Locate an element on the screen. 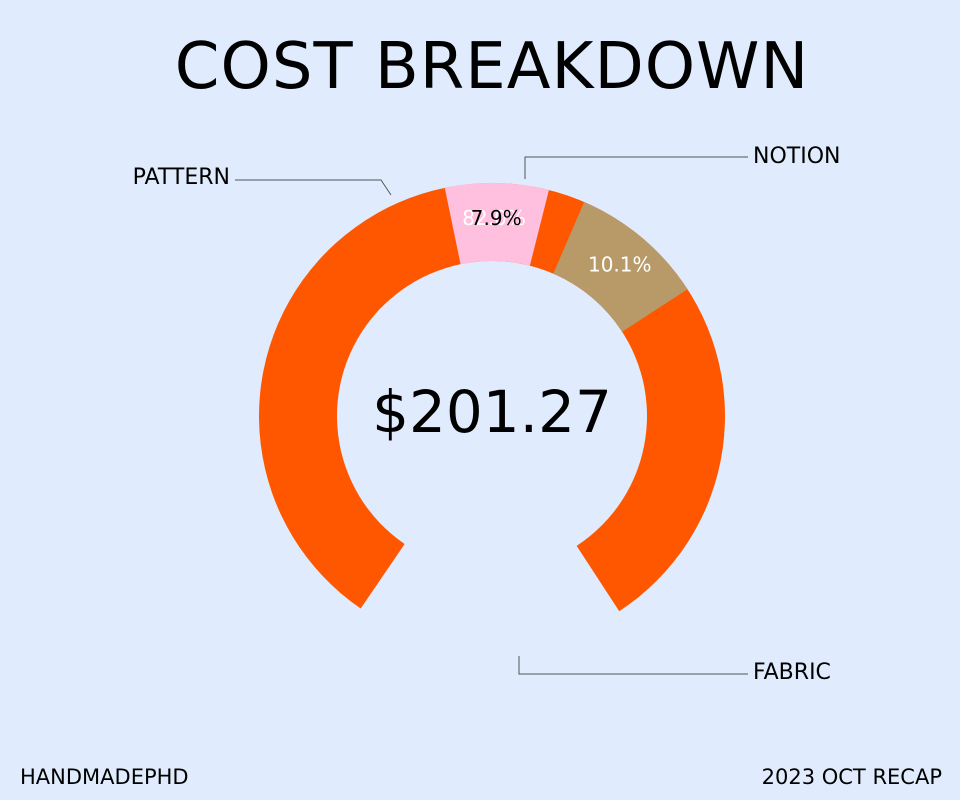  center-total: $201.27 is located at coordinates (492, 412).